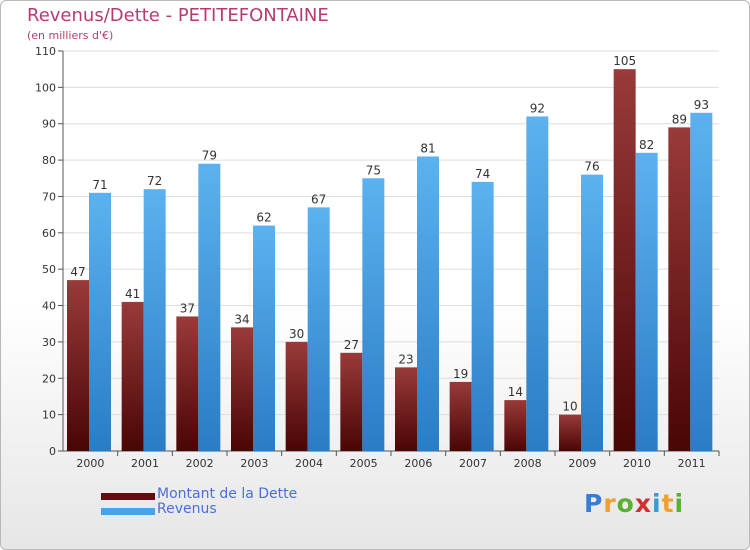 Image resolution: width=750 pixels, height=550 pixels. I want to click on y-tick-label: 80, so click(49, 160).